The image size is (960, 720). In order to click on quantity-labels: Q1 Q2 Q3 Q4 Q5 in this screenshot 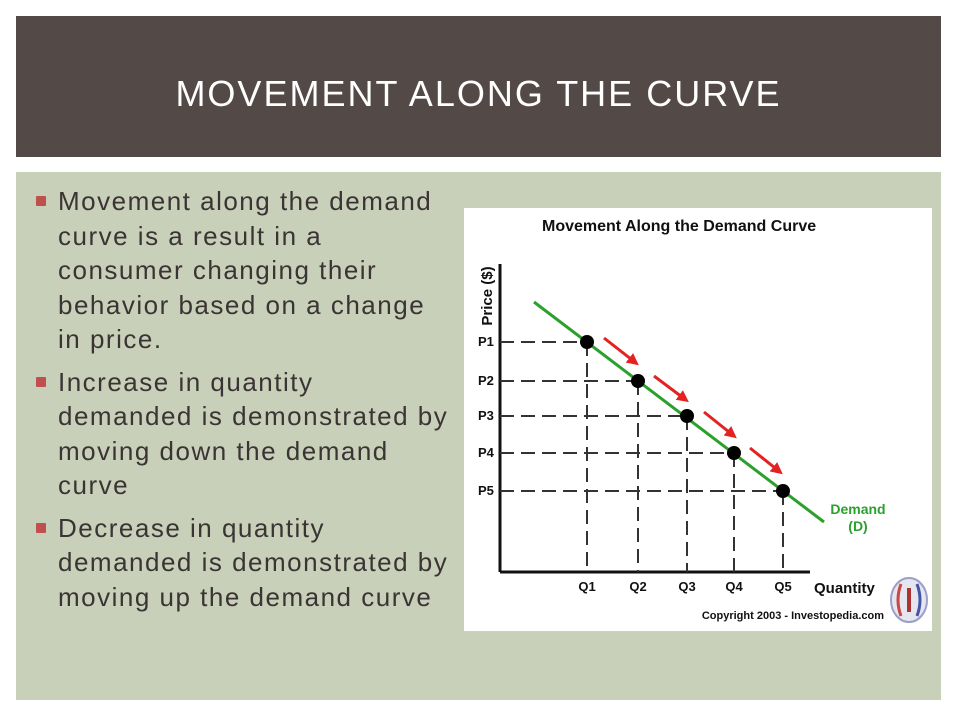, I will do `click(684, 586)`.